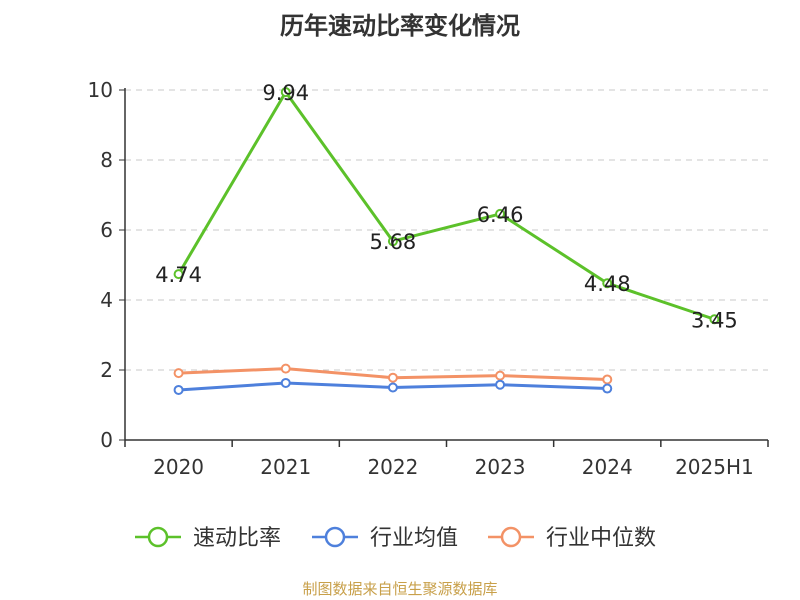 This screenshot has width=800, height=600. I want to click on data-label: 3.45, so click(714, 320).